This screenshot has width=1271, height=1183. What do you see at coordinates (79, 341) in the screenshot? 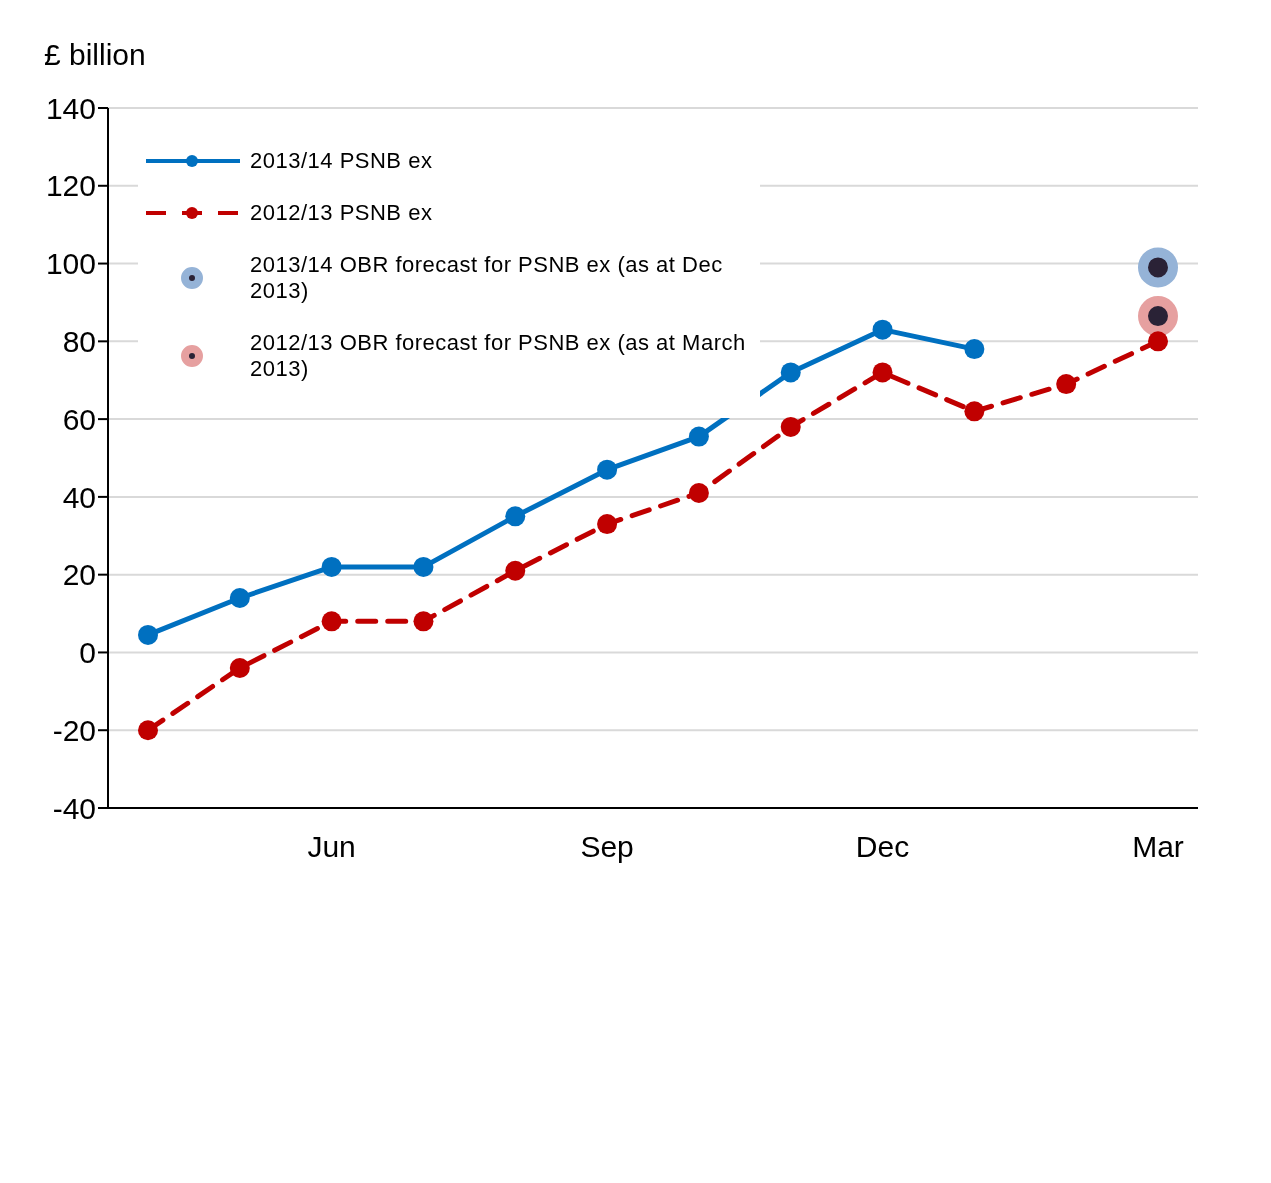
I see `y-tick-label: 80` at bounding box center [79, 341].